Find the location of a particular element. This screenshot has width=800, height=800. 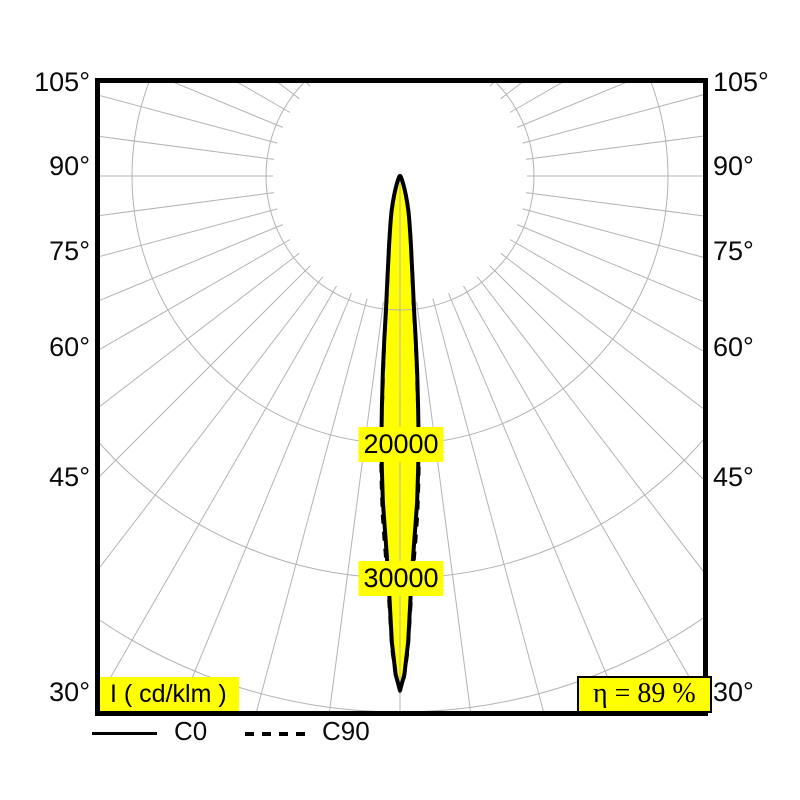

efficiency-box: η = 89 % is located at coordinates (644, 694).